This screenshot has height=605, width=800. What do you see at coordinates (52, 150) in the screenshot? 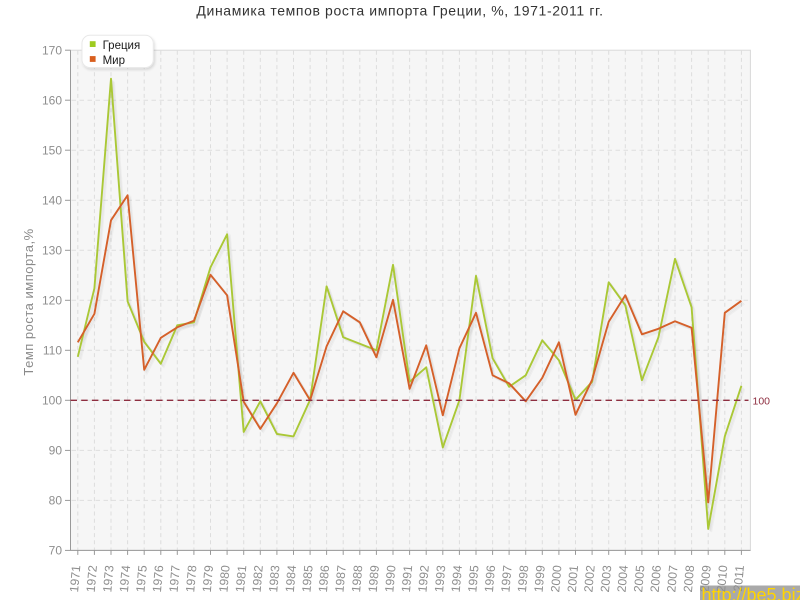
I see `svg-text: 150` at bounding box center [52, 150].